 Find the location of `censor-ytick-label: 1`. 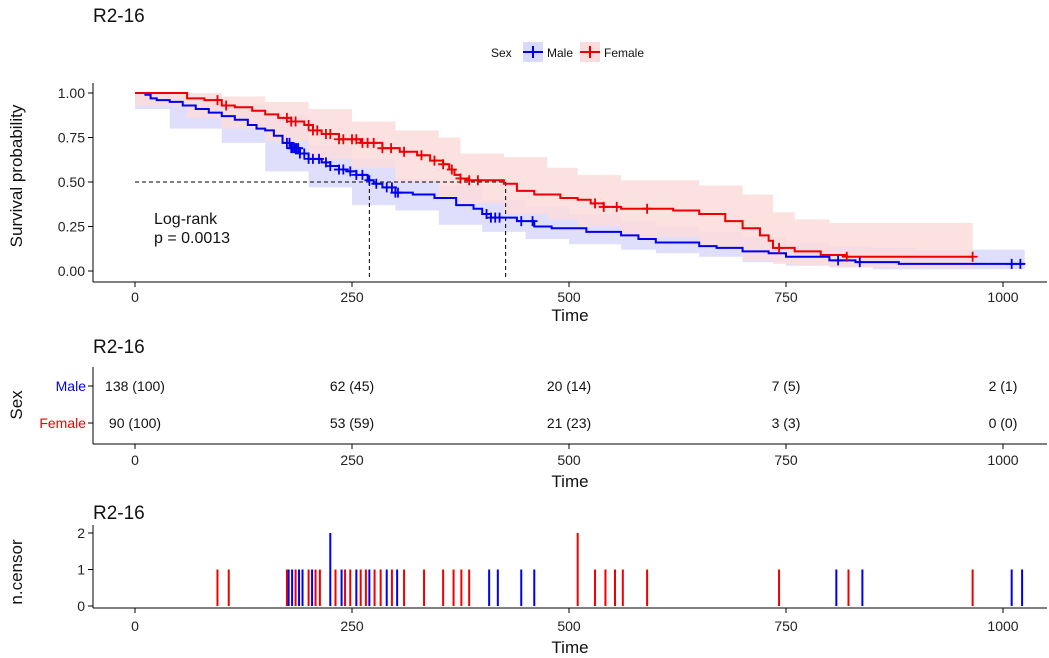

censor-ytick-label: 1 is located at coordinates (81, 570).